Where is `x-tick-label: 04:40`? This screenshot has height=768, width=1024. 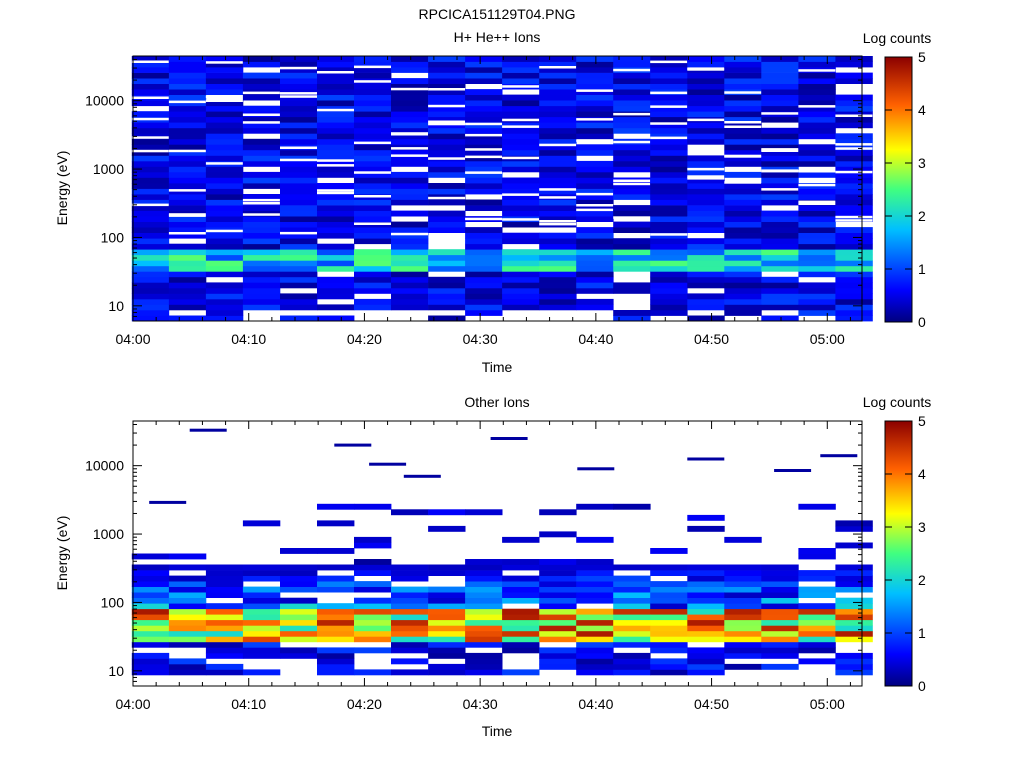 x-tick-label: 04:40 is located at coordinates (595, 339).